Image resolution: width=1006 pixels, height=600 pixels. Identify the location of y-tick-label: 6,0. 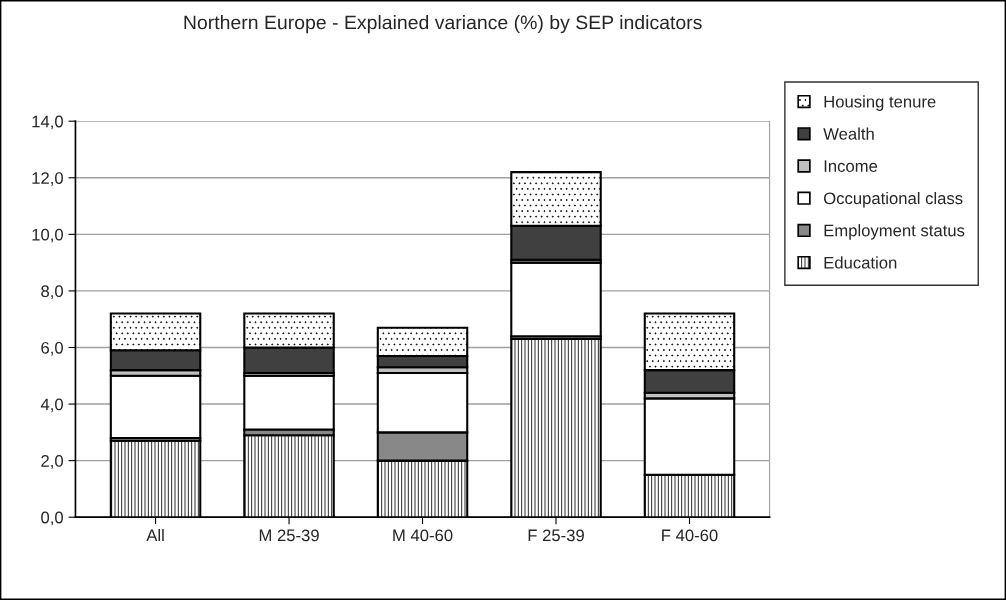
(52, 348).